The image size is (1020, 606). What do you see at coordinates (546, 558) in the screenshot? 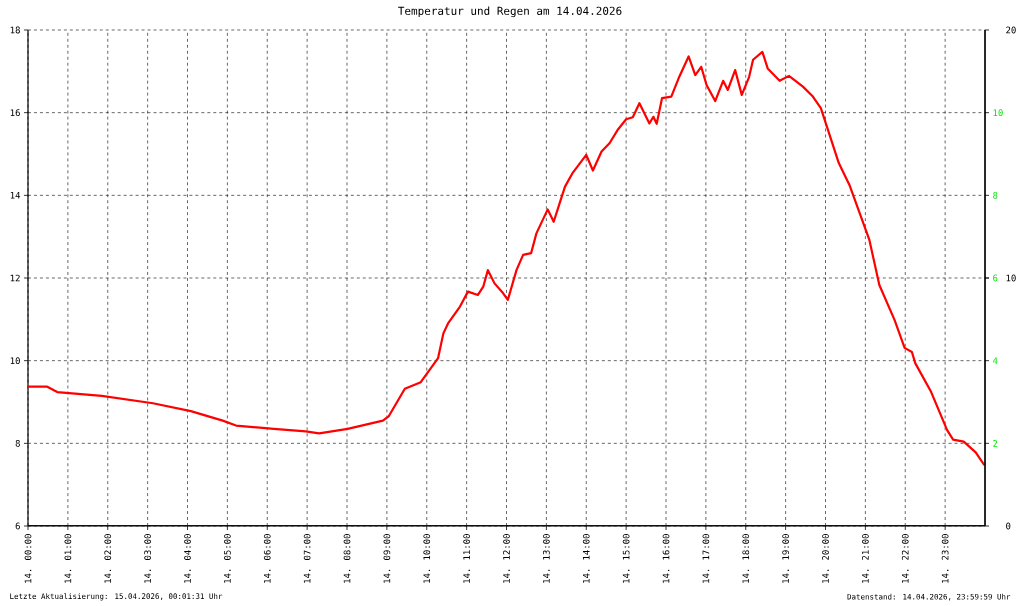
I see `x-tick-label: 14. 13:00` at bounding box center [546, 558].